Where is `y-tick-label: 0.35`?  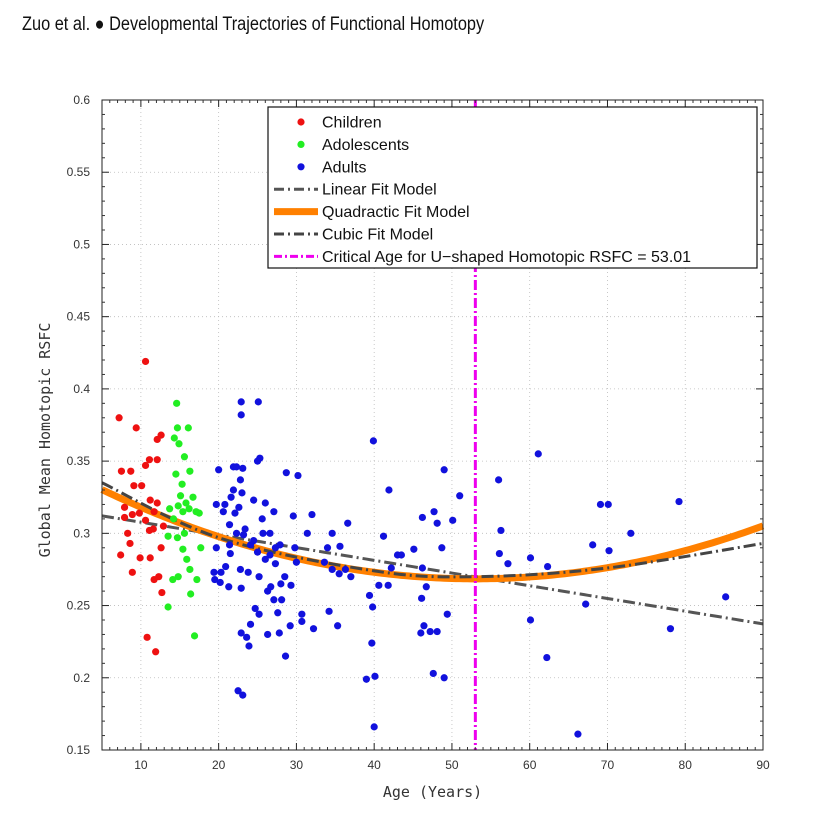
y-tick-label: 0.35 is located at coordinates (79, 461).